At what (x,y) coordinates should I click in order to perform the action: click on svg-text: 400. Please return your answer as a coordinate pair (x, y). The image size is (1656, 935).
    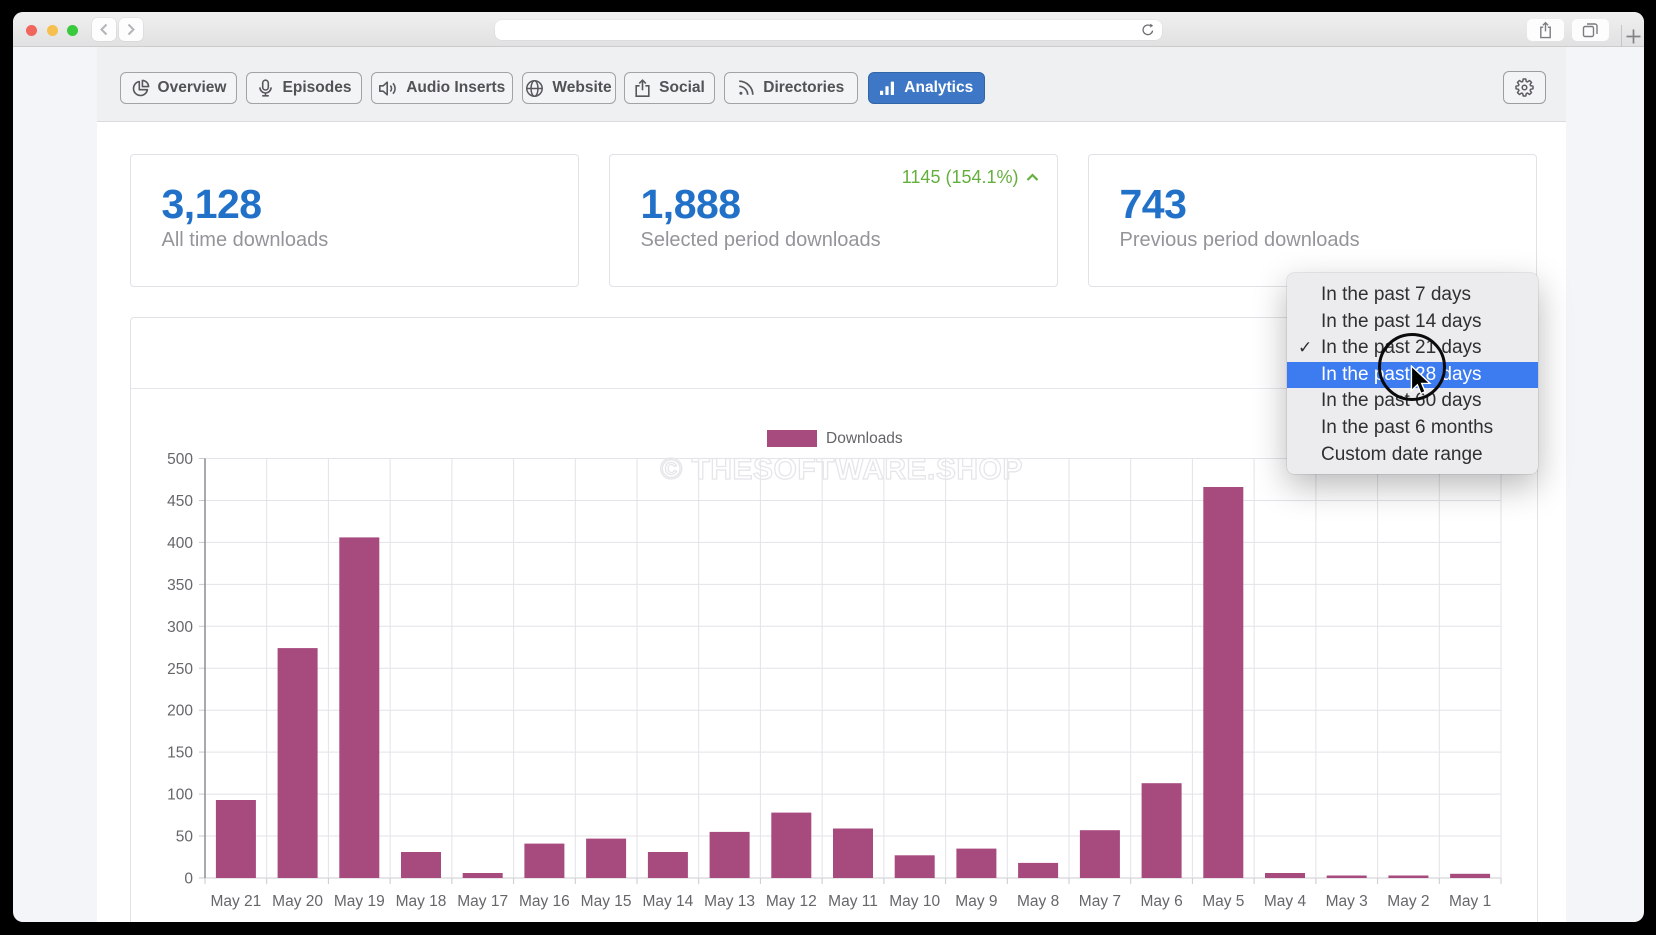
    Looking at the image, I should click on (180, 543).